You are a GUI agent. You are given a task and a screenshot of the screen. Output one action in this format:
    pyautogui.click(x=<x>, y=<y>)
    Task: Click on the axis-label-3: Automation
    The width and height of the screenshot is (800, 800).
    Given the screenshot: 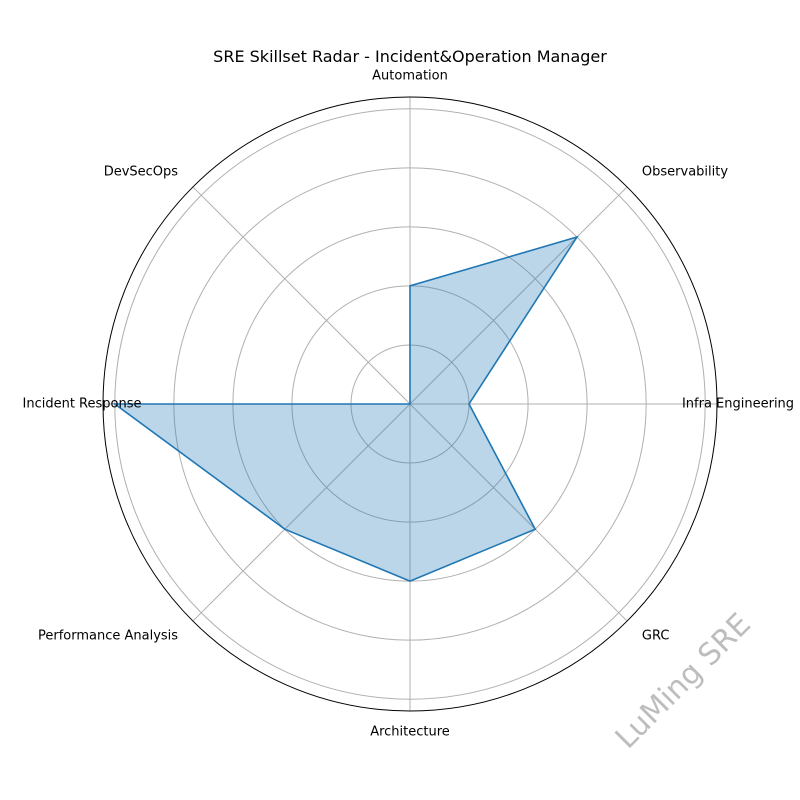 What is the action you would take?
    pyautogui.click(x=410, y=76)
    